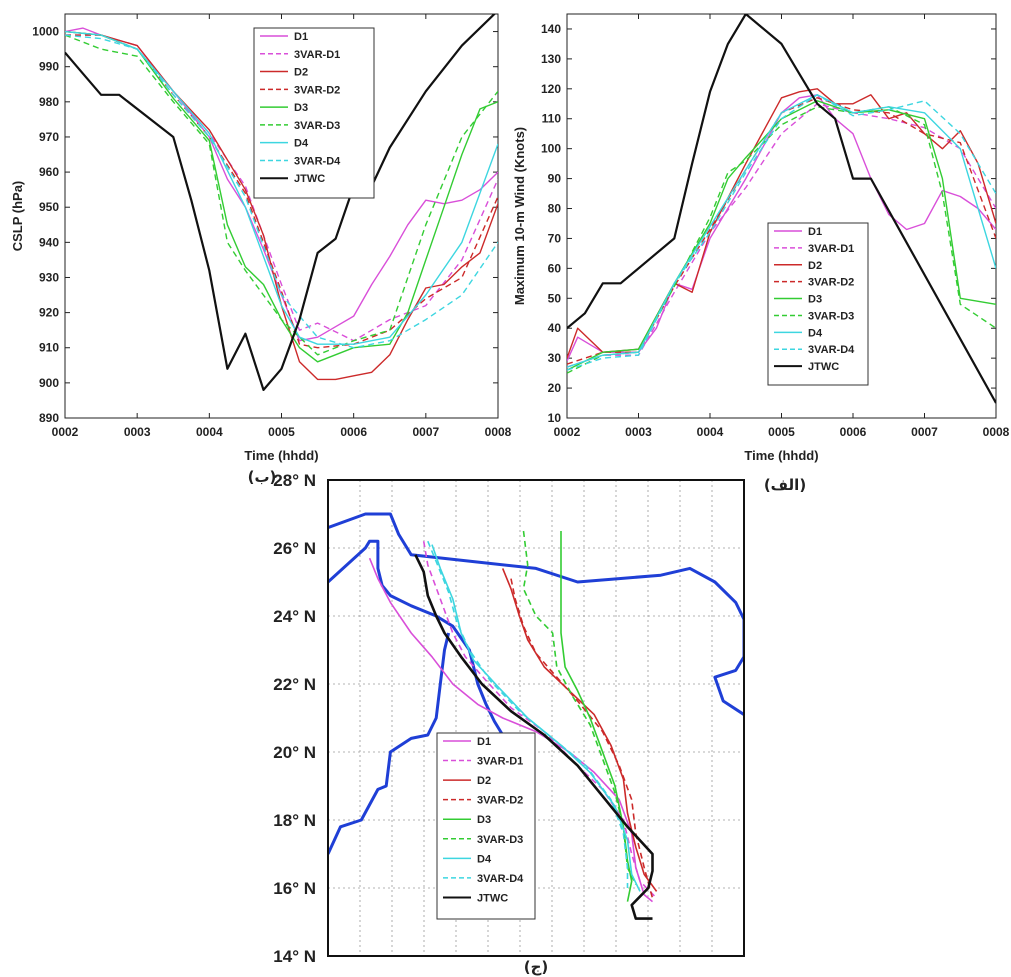 The height and width of the screenshot is (977, 1011). I want to click on wind-legend-item: D4, so click(798, 333).